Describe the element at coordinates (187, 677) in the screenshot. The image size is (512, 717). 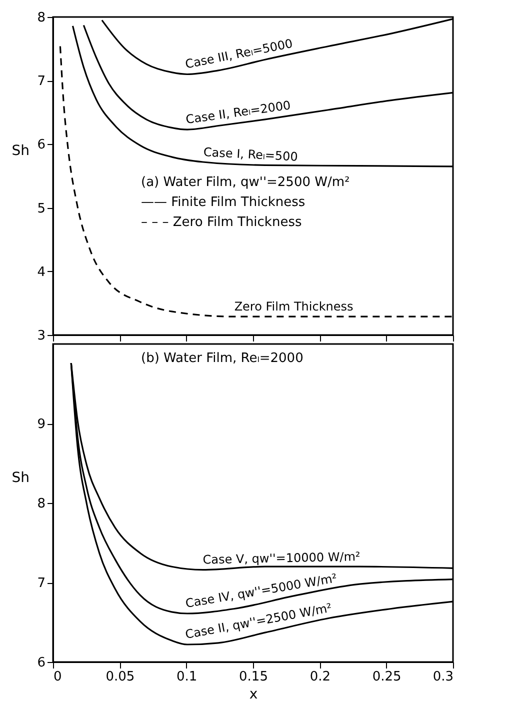
I see `x-tick-label: 0.1` at that location.